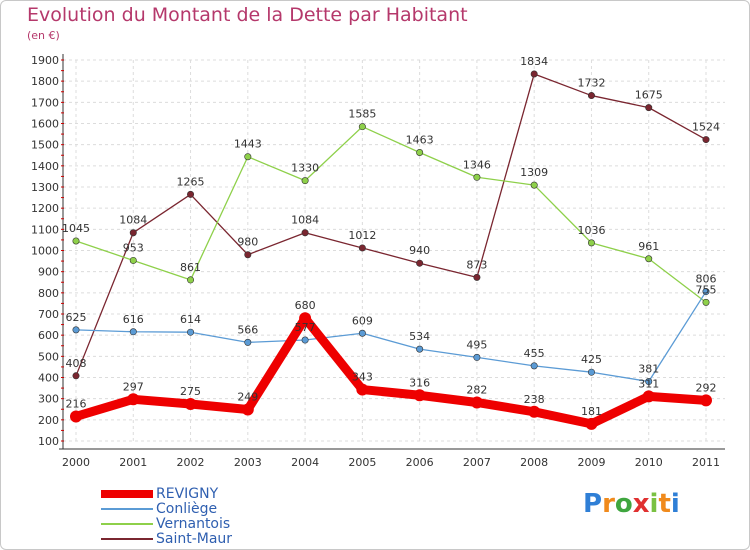  I want to click on data-label: 534, so click(419, 336).